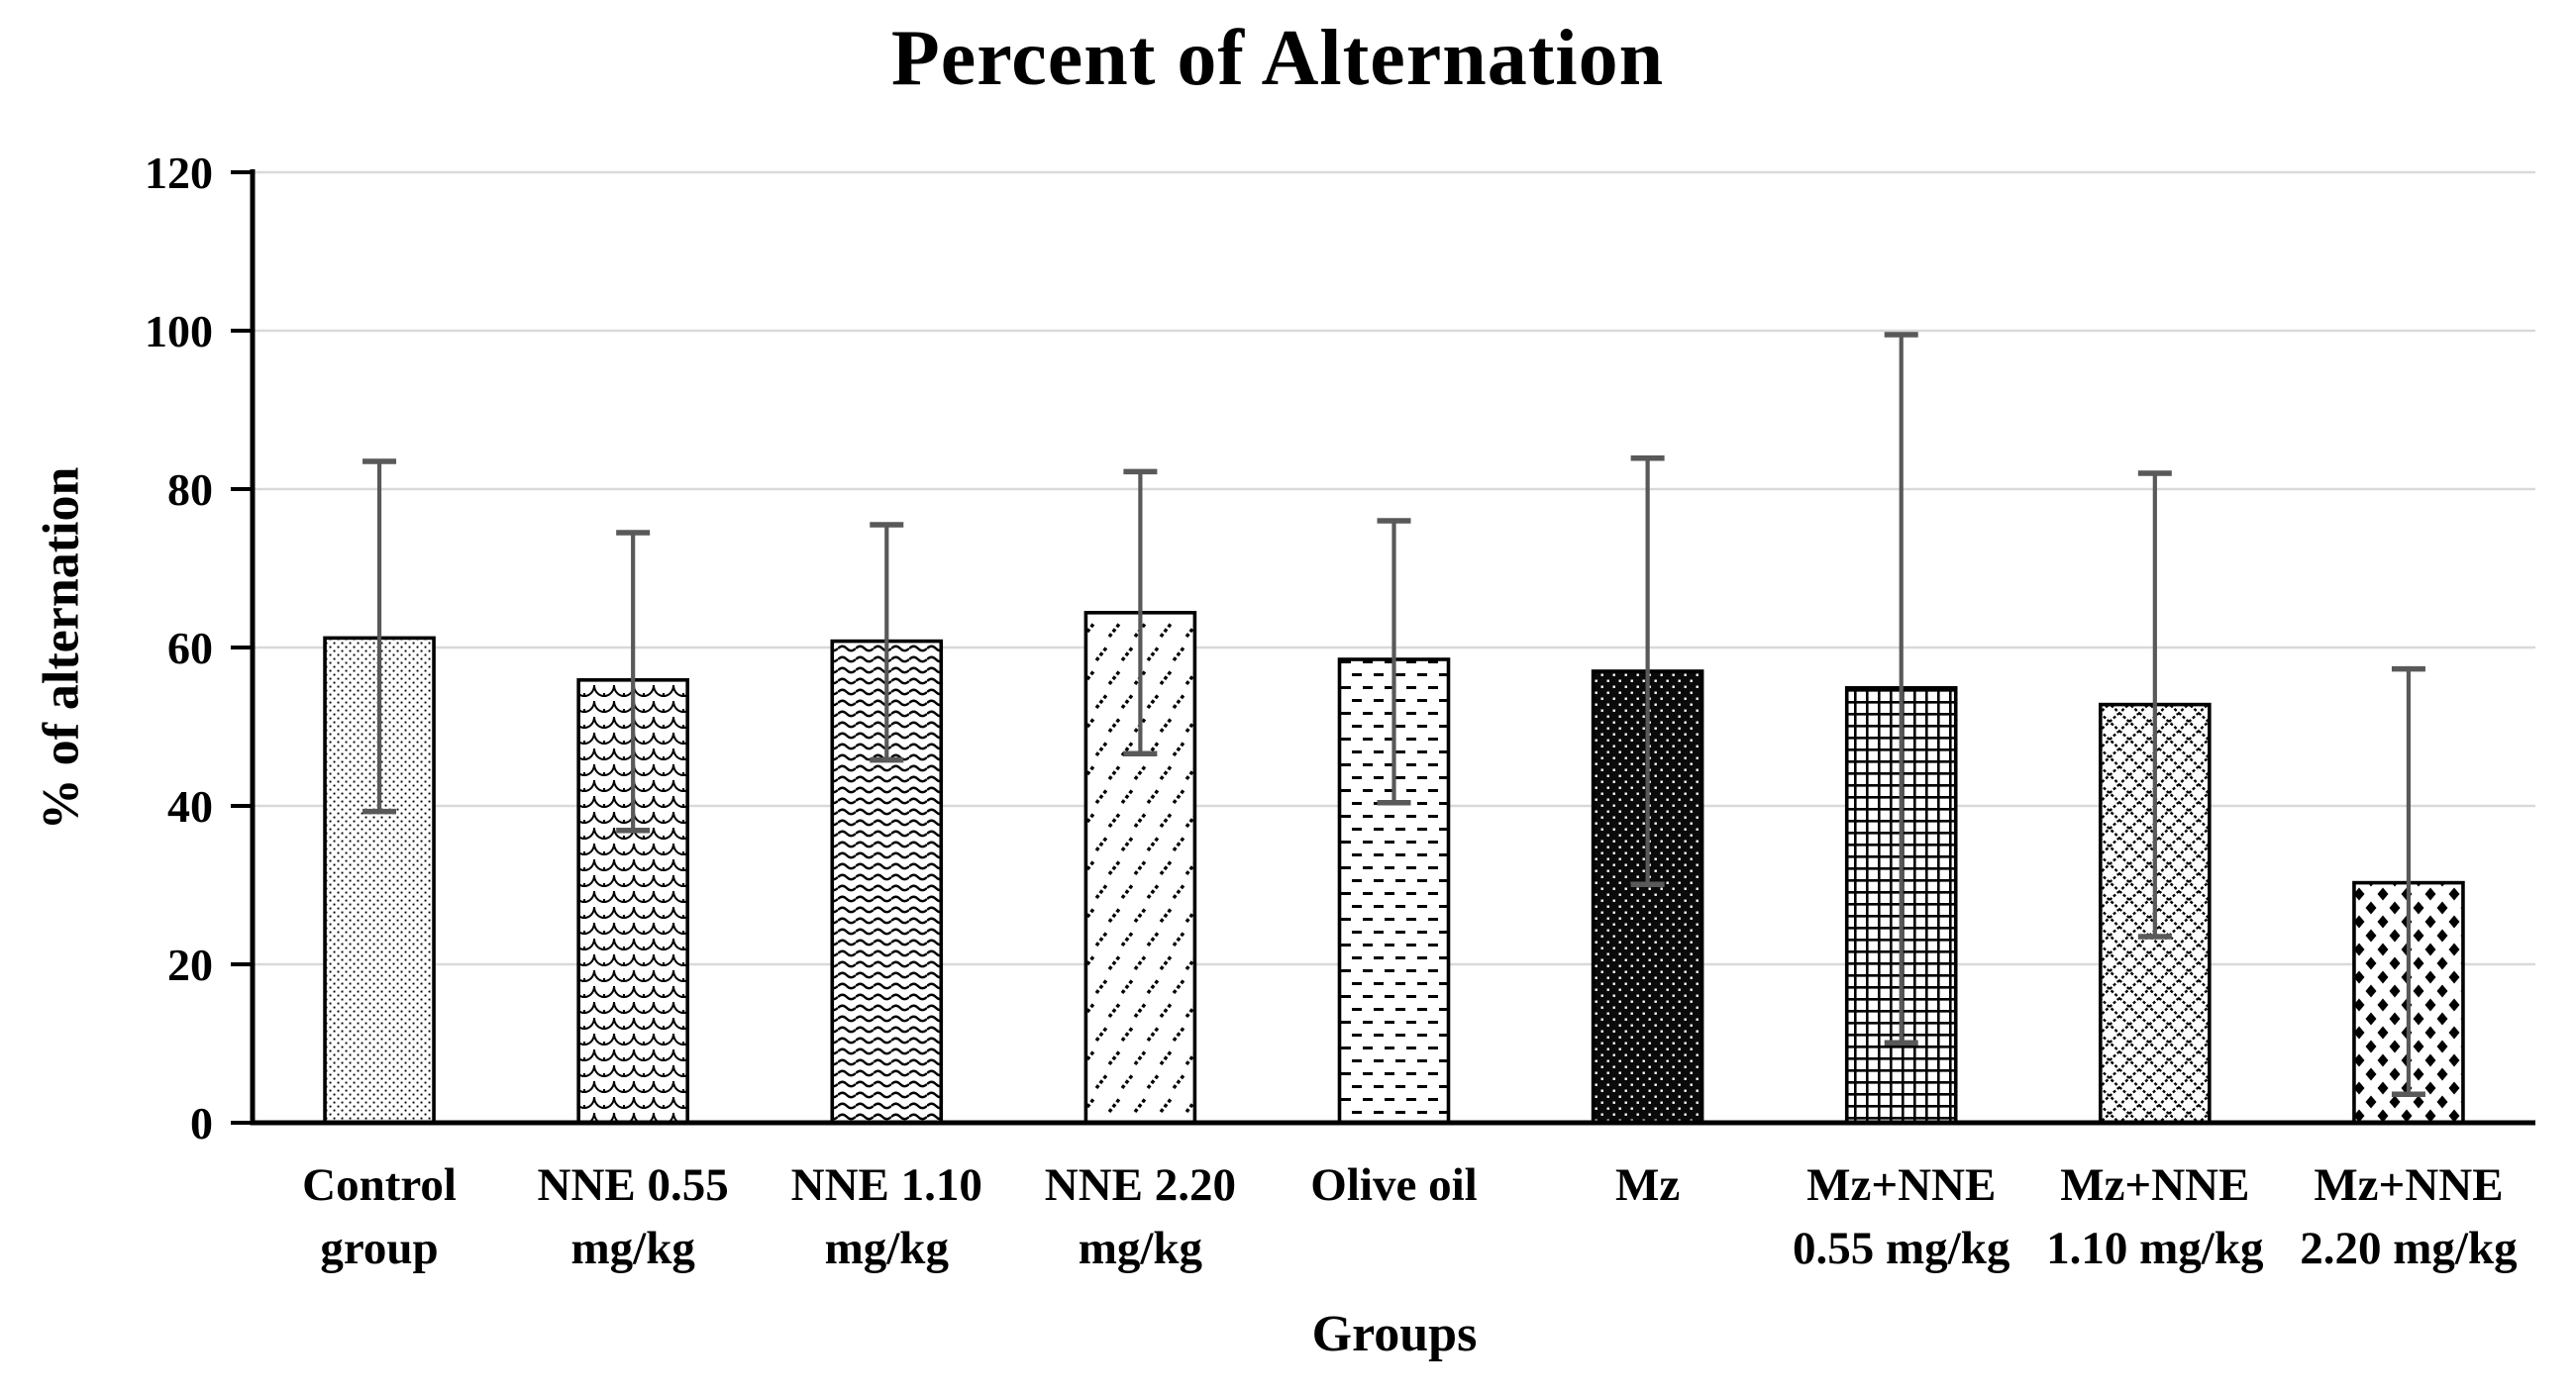 The width and height of the screenshot is (2576, 1396). Describe the element at coordinates (1394, 1334) in the screenshot. I see `x-axis-title: Groups` at that location.